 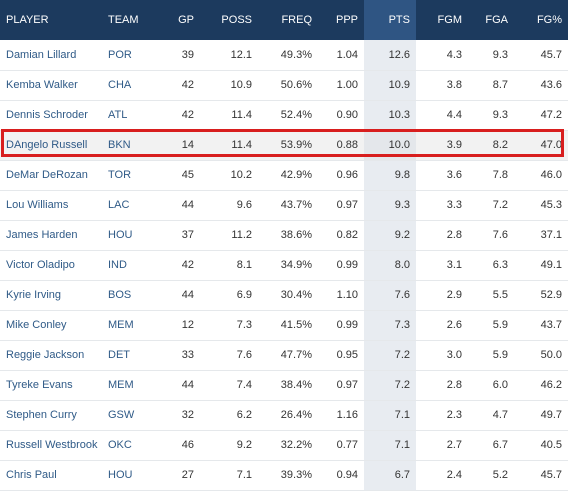 What do you see at coordinates (541, 55) in the screenshot?
I see `cell-fgp: 45.7` at bounding box center [541, 55].